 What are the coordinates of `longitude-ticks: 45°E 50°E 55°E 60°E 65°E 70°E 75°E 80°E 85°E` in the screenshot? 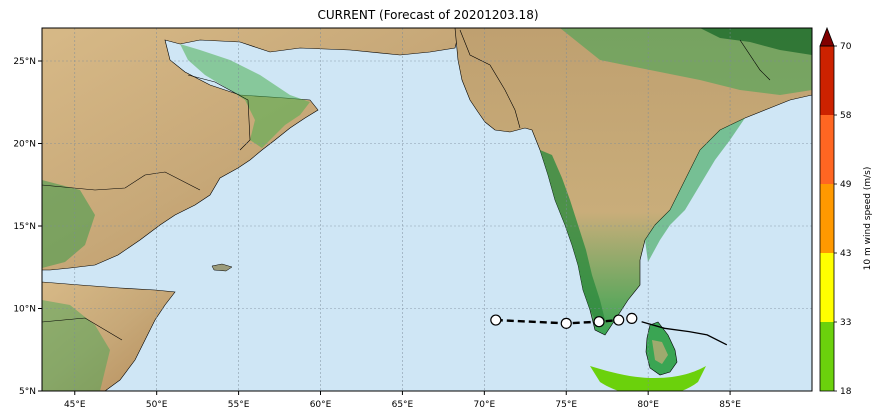 It's located at (402, 400).